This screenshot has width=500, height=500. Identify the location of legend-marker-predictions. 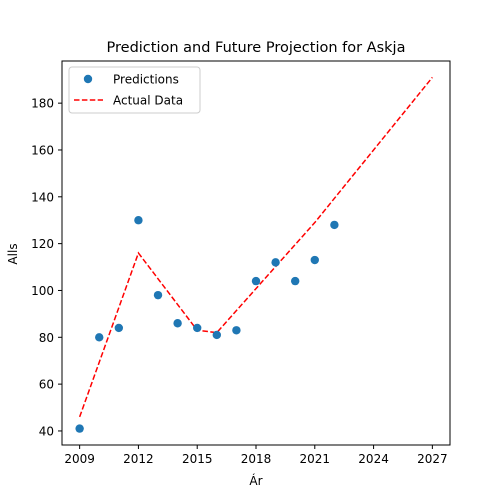
(88, 79).